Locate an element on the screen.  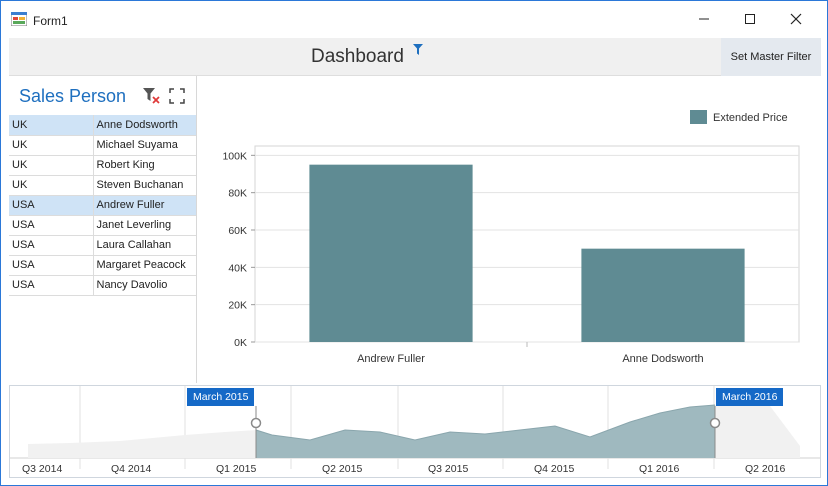
maximize-item-icon is located at coordinates (177, 96).